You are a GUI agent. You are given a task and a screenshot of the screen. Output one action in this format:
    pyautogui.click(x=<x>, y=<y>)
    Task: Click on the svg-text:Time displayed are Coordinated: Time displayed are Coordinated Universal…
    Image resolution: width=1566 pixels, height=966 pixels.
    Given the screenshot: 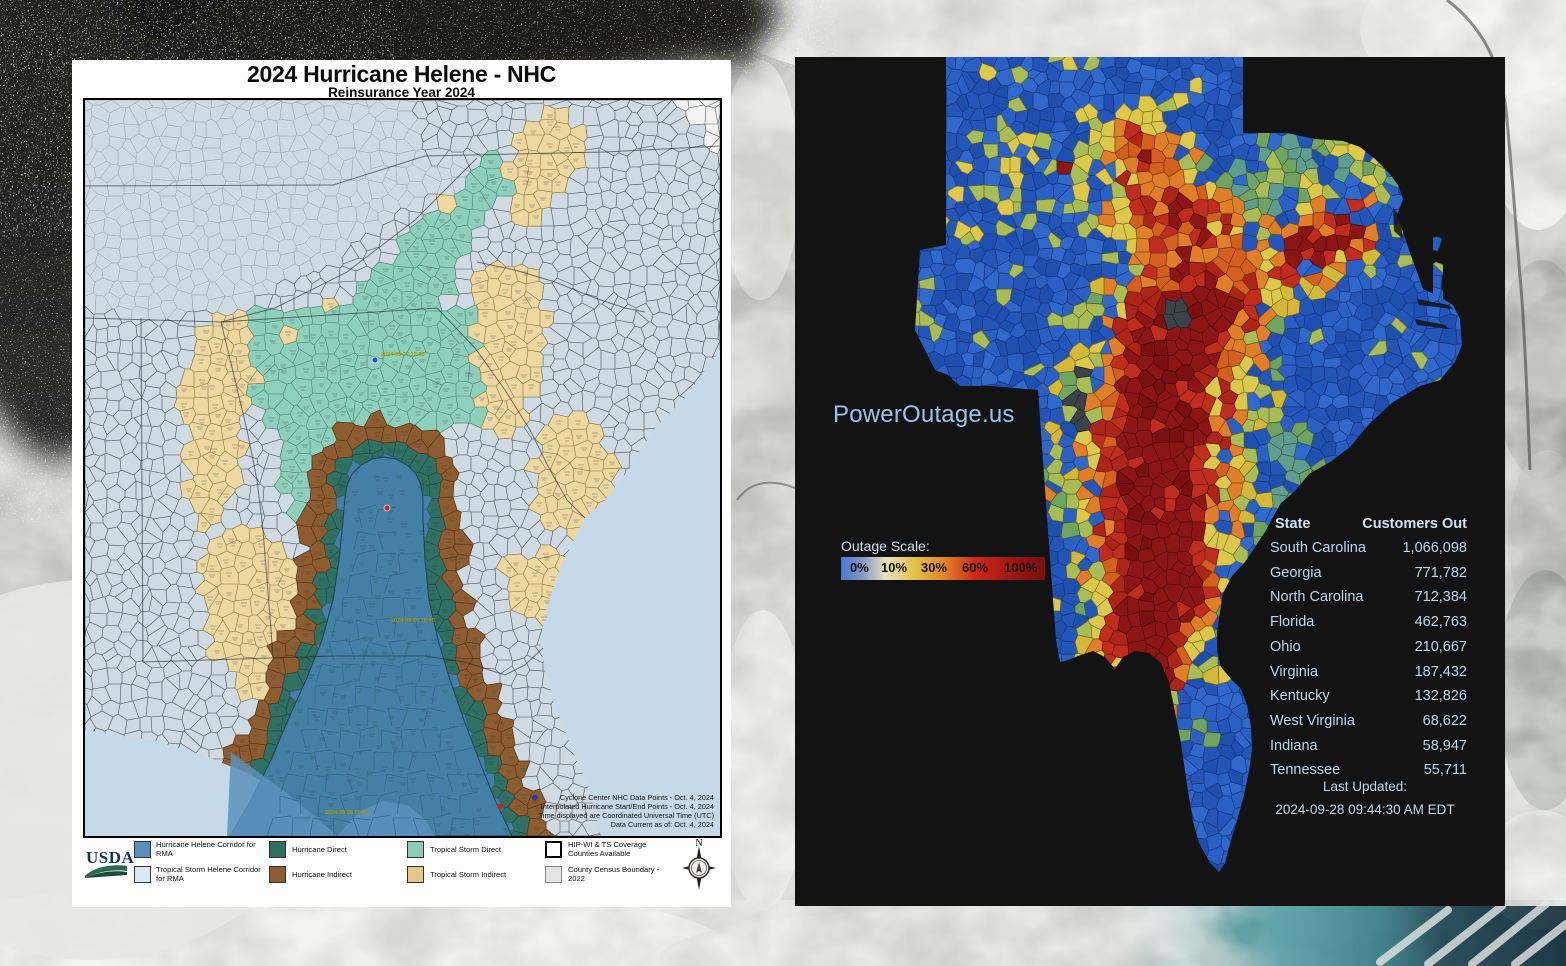 What is the action you would take?
    pyautogui.click(x=626, y=815)
    